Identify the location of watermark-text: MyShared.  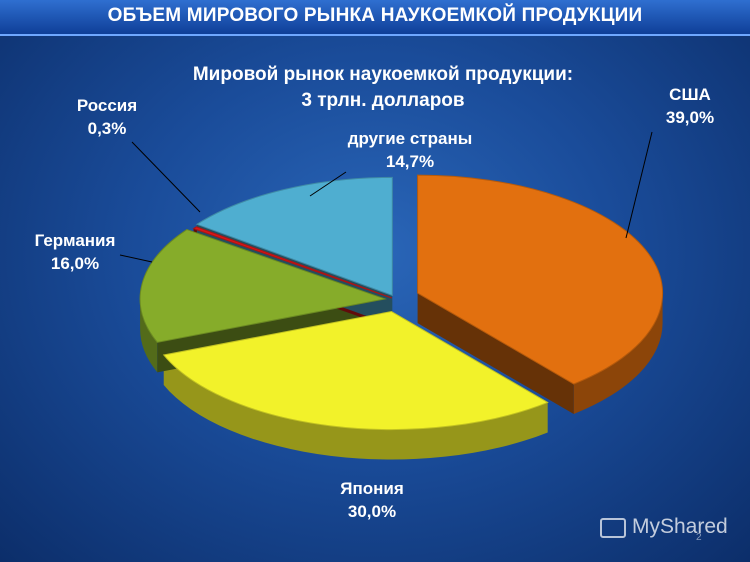
(680, 526).